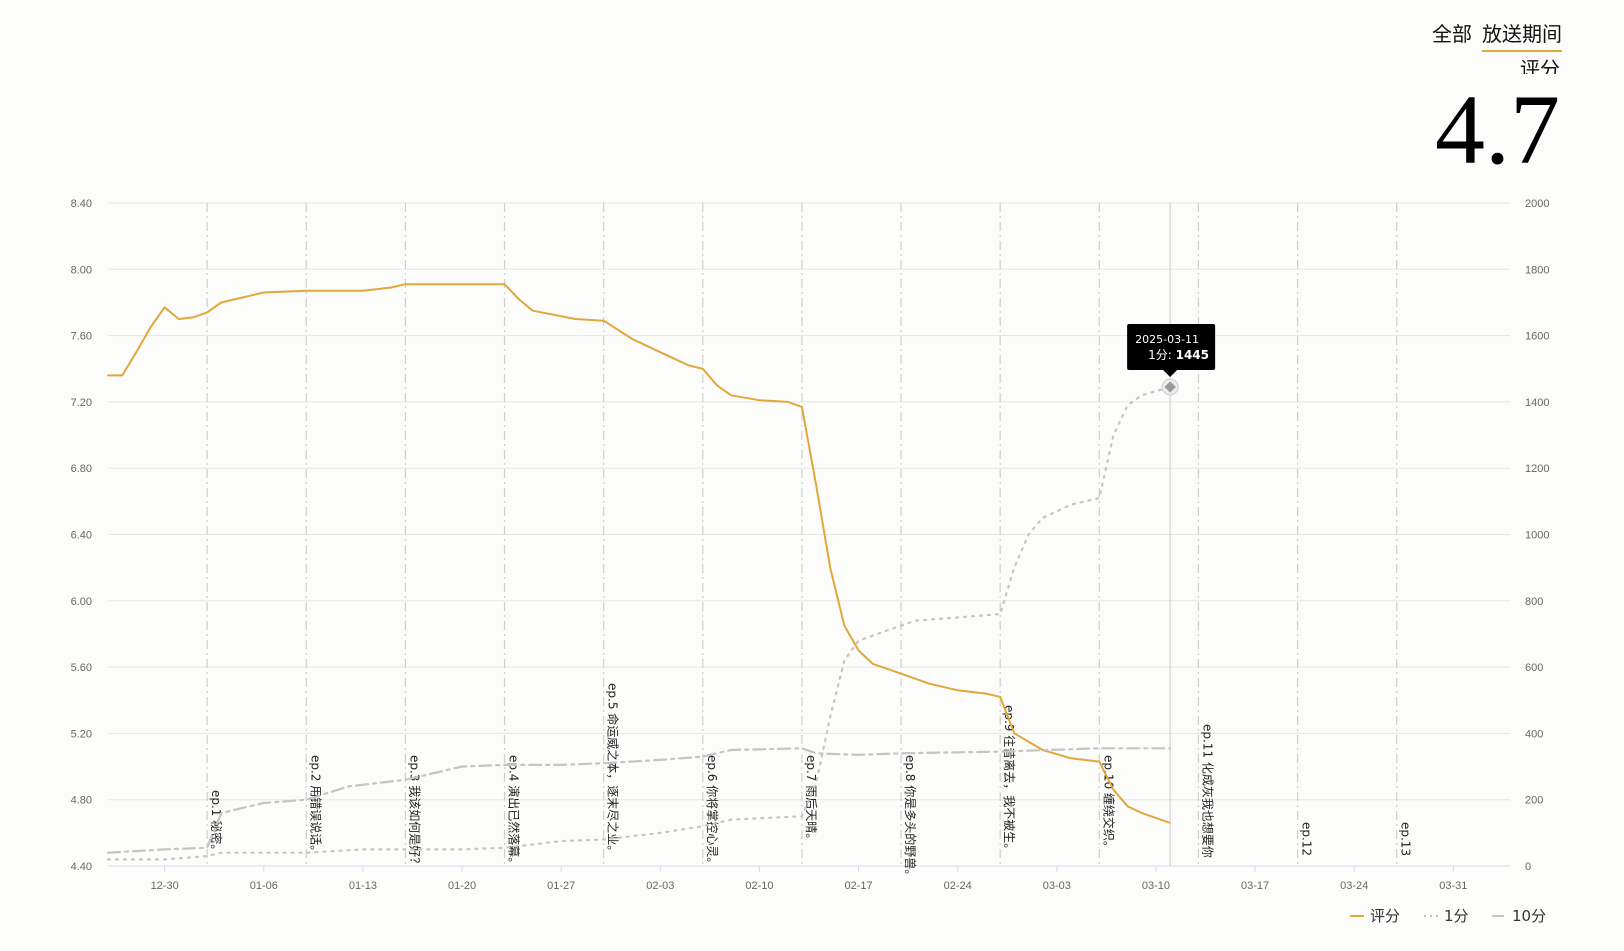  I want to click on y-left-tick-label: 7.20, so click(81, 403).